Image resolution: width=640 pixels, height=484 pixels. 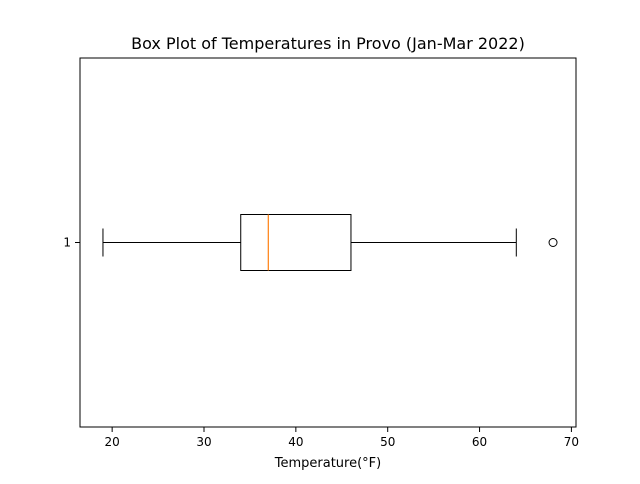 I want to click on x-tick-label: 20, so click(x=112, y=442).